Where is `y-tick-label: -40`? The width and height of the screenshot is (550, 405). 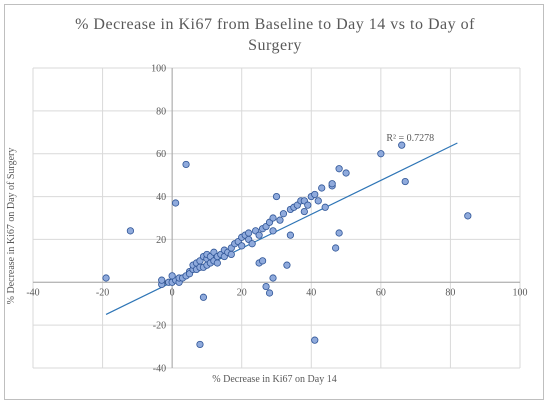 y-tick-label: -40 is located at coordinates (159, 369).